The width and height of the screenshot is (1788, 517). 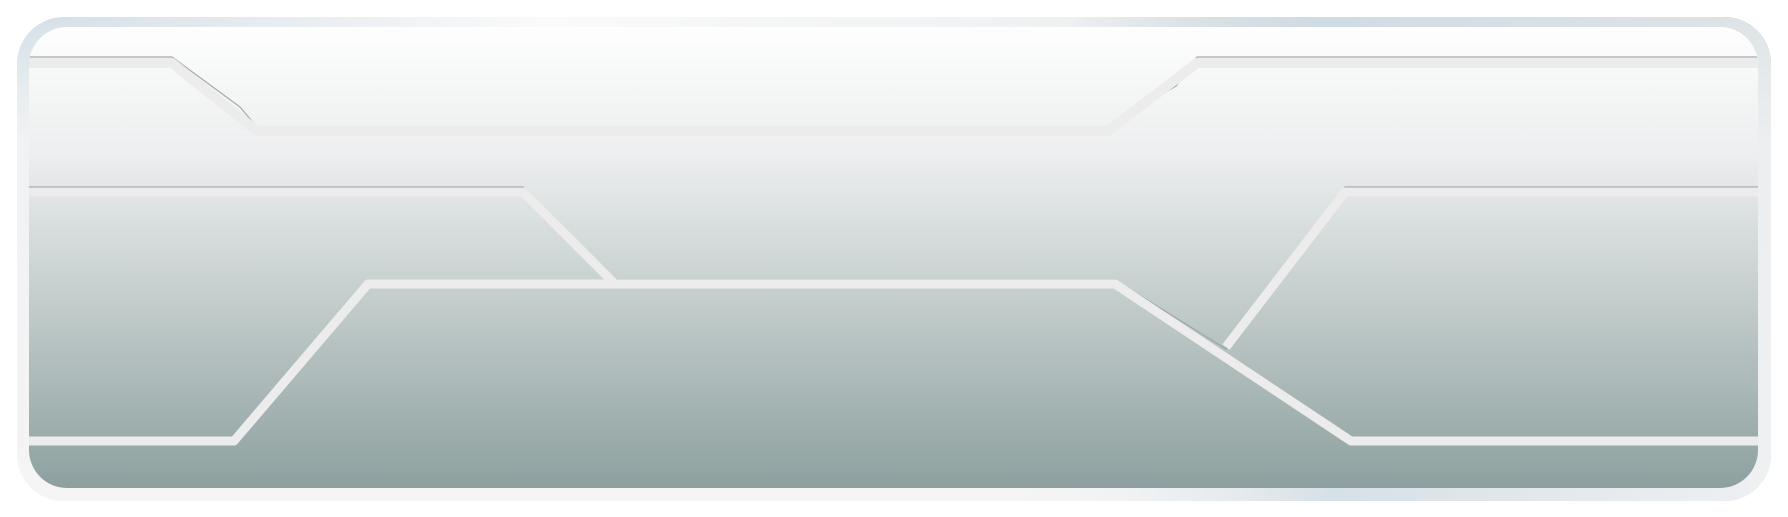 What do you see at coordinates (893, 97) in the screenshot?
I see `circuit-trace-top` at bounding box center [893, 97].